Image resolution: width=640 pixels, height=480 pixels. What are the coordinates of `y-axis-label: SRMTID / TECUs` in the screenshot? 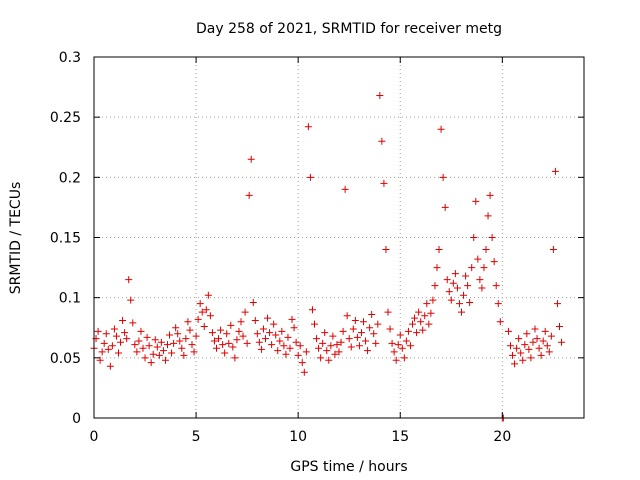 It's located at (16, 238).